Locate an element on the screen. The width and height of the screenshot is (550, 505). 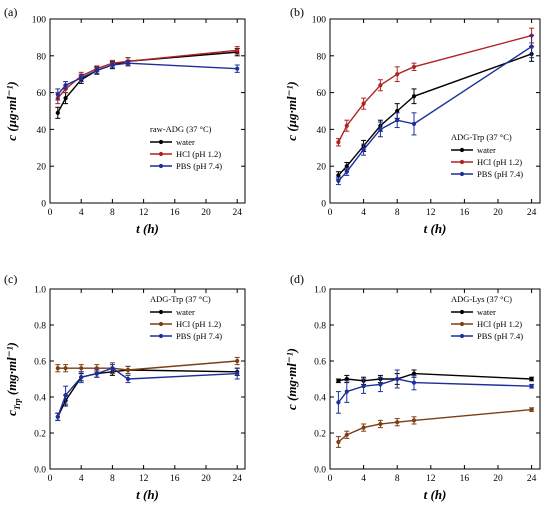
legend-title: raw-ADG (37 °C) is located at coordinates (181, 129).